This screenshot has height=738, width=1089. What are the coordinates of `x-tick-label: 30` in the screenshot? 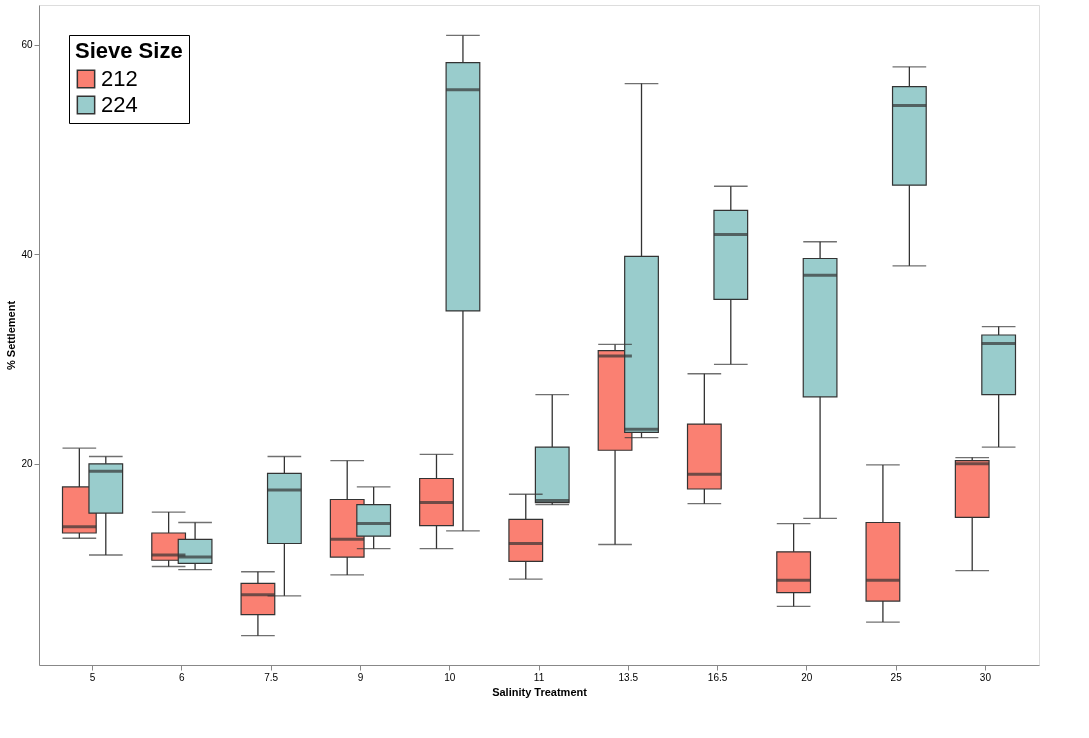 It's located at (985, 677).